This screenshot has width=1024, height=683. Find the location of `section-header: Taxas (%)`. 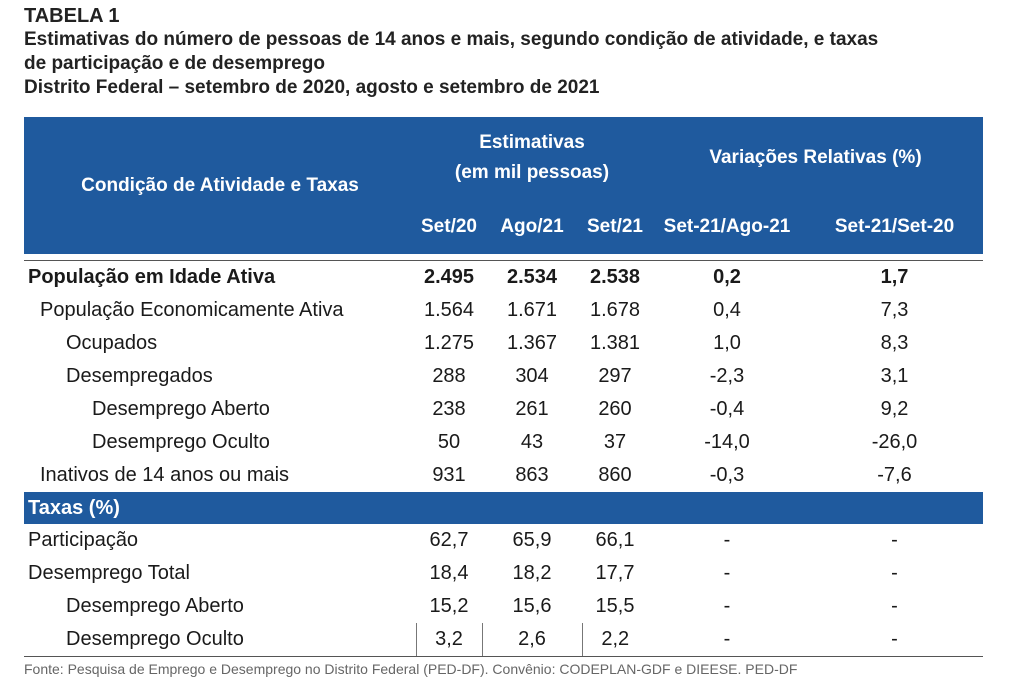

section-header: Taxas (%) is located at coordinates (504, 508).